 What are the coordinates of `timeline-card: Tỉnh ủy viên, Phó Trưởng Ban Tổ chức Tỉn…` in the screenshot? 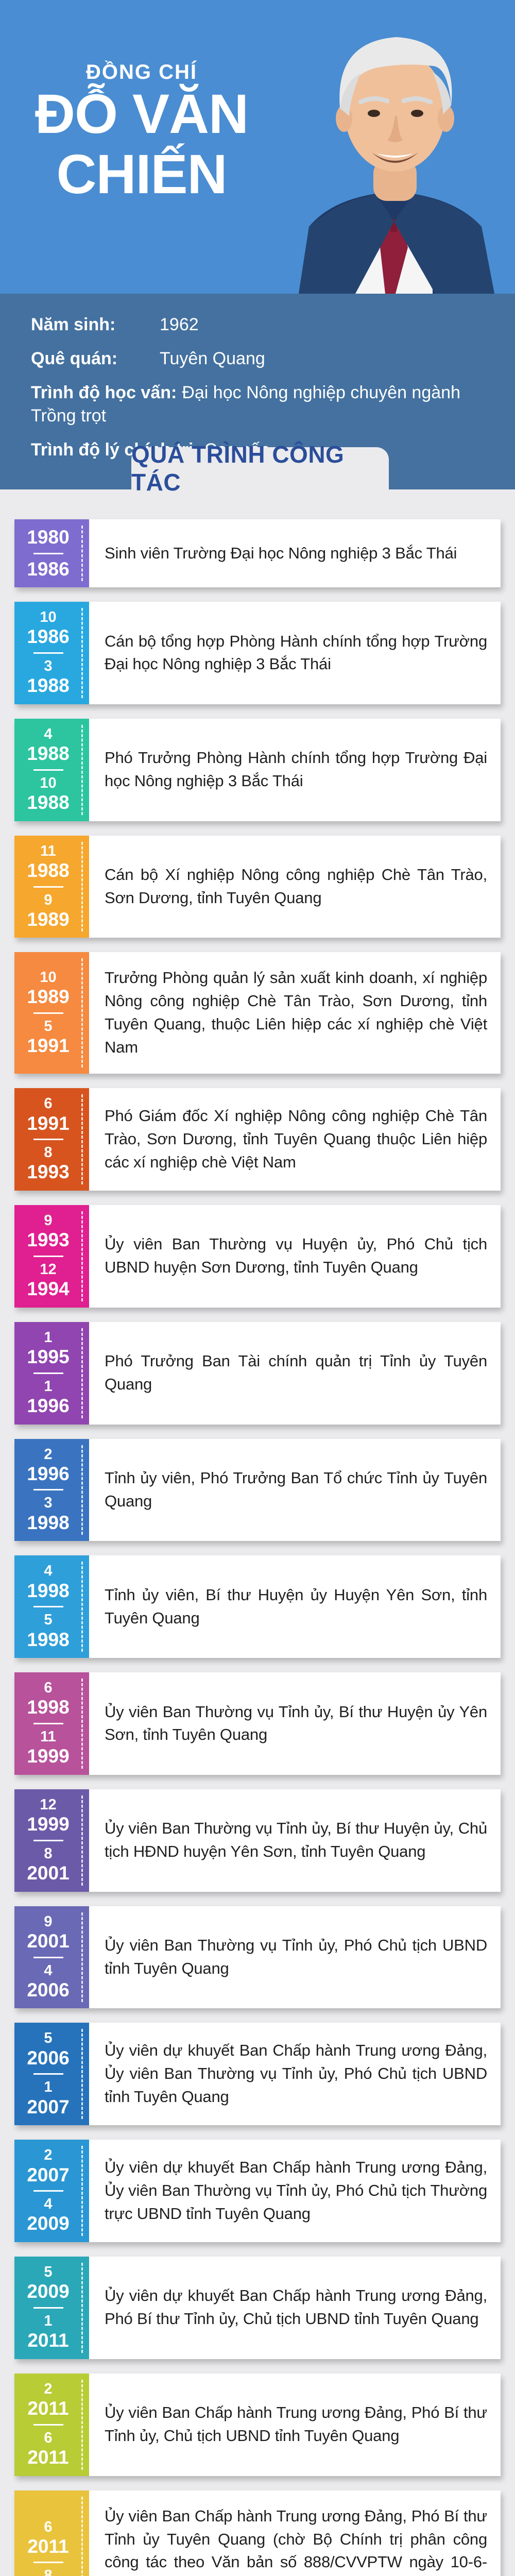 It's located at (295, 1489).